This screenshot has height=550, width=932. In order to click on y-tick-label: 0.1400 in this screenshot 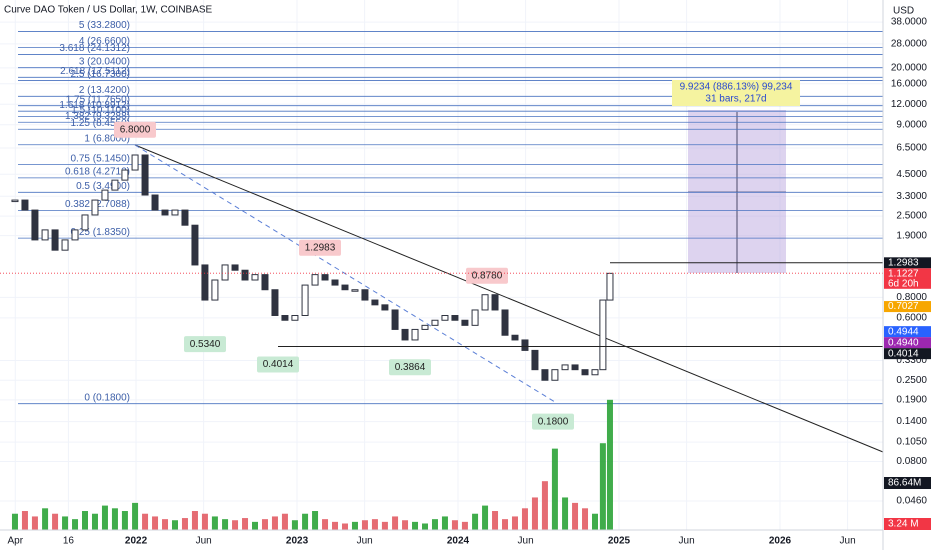, I will do `click(911, 421)`.